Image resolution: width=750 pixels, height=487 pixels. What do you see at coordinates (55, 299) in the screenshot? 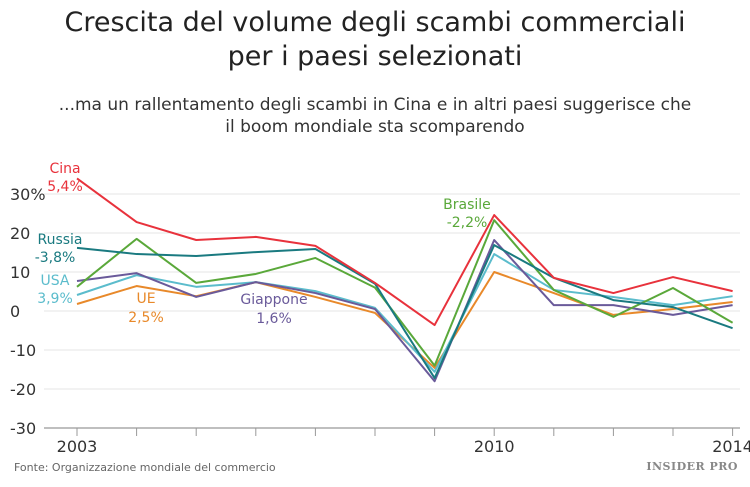
I see `series-value-usa: 3,9%` at bounding box center [55, 299].